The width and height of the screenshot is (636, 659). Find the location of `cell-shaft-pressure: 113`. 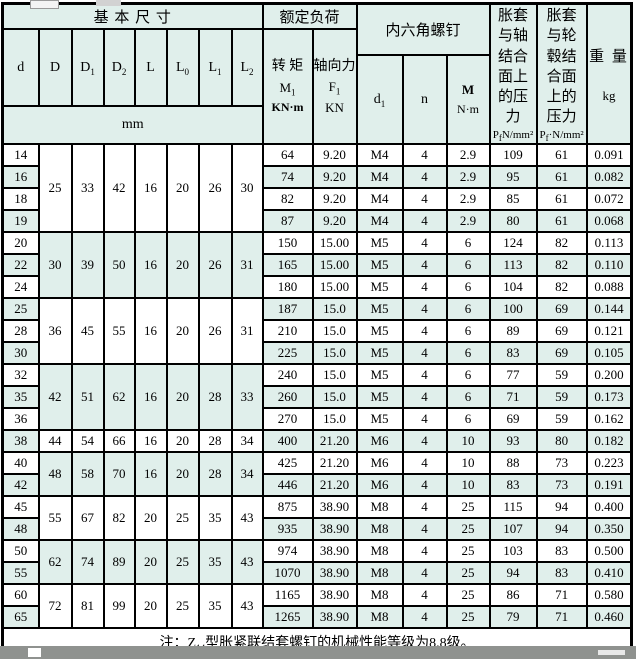

cell-shaft-pressure: 113 is located at coordinates (513, 265).